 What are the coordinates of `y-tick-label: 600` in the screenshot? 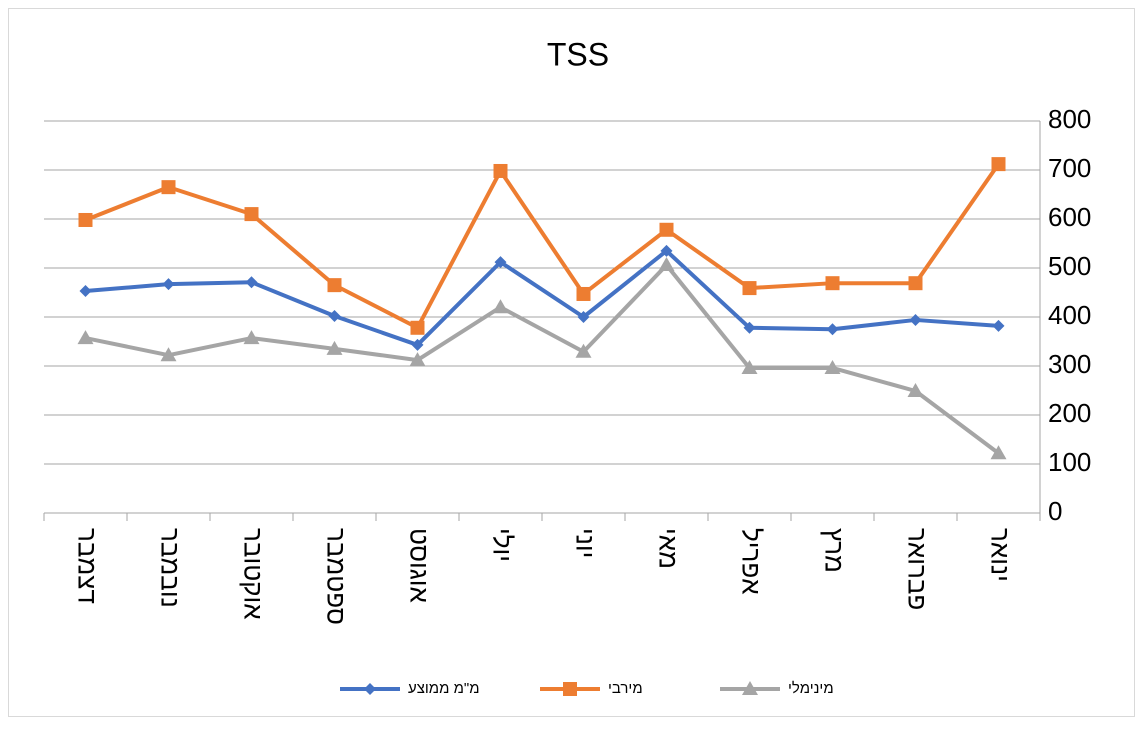 It's located at (1069, 217).